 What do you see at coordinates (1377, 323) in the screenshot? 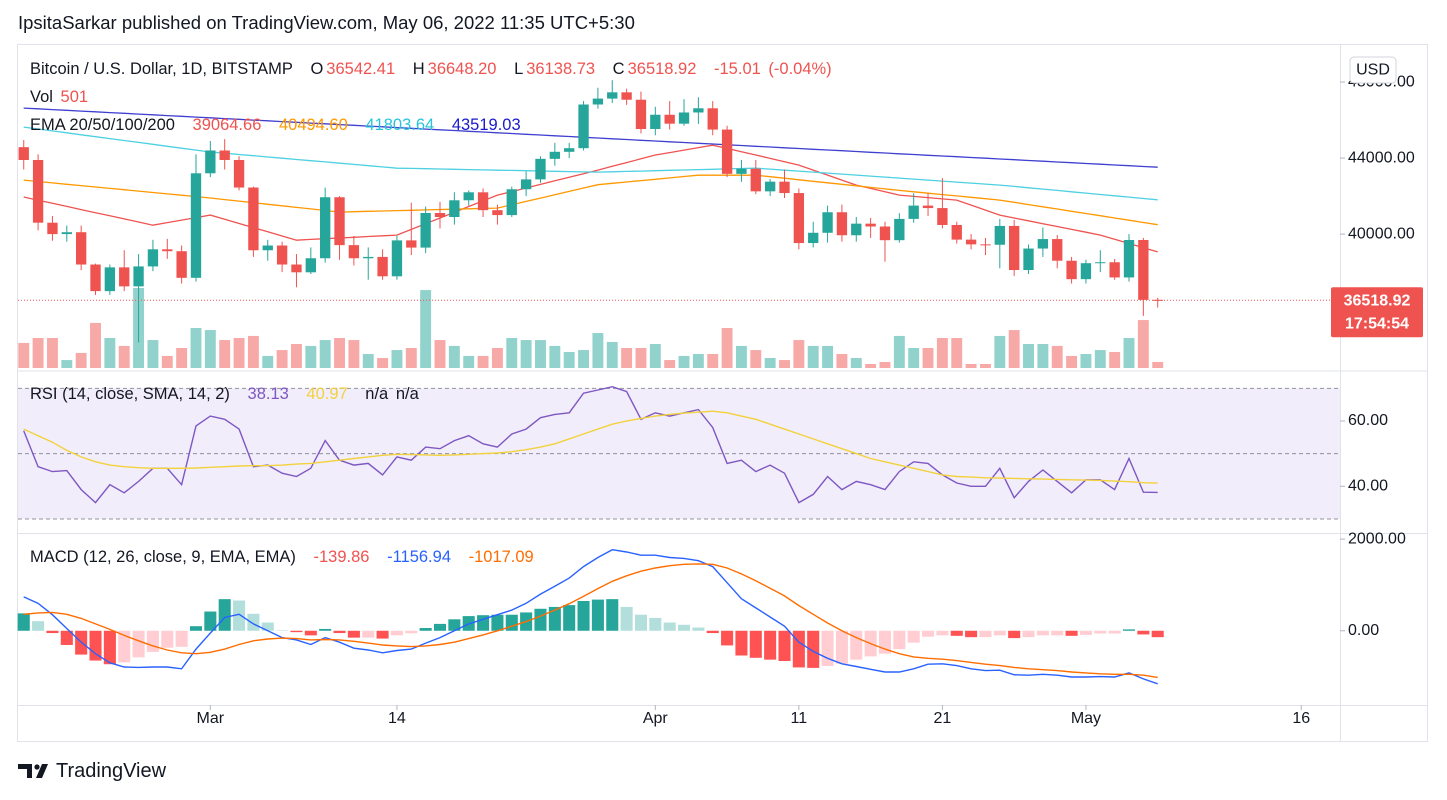
I see `countdown: 17:54:54` at bounding box center [1377, 323].